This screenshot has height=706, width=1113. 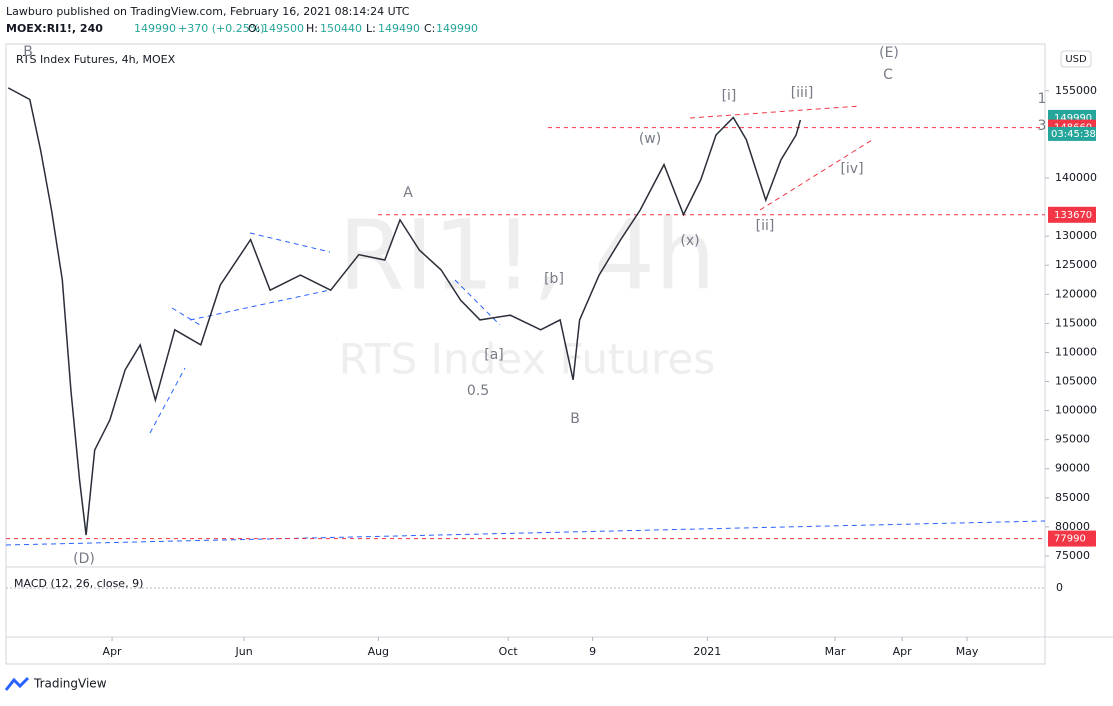 I want to click on wave-label: [i], so click(x=729, y=96).